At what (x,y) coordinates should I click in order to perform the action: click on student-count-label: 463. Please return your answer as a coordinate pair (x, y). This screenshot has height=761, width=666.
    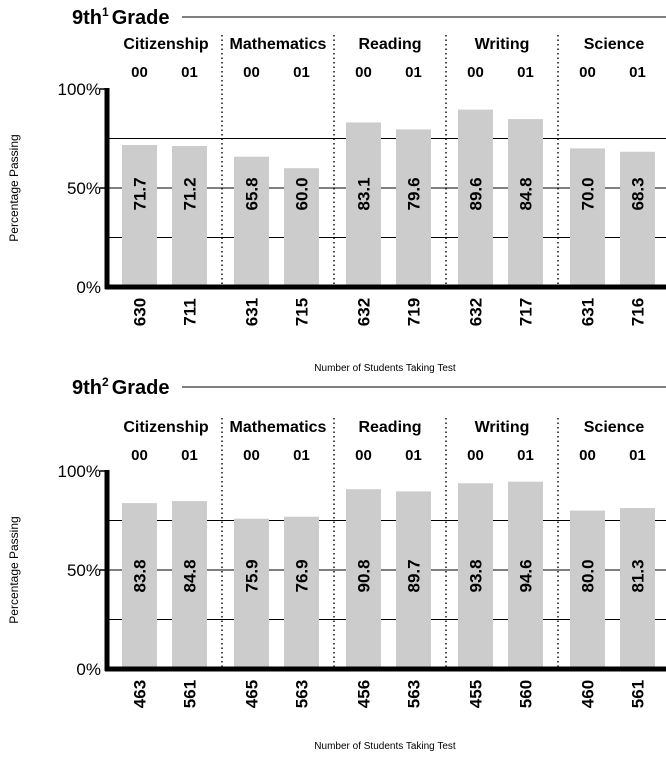
    Looking at the image, I should click on (140, 694).